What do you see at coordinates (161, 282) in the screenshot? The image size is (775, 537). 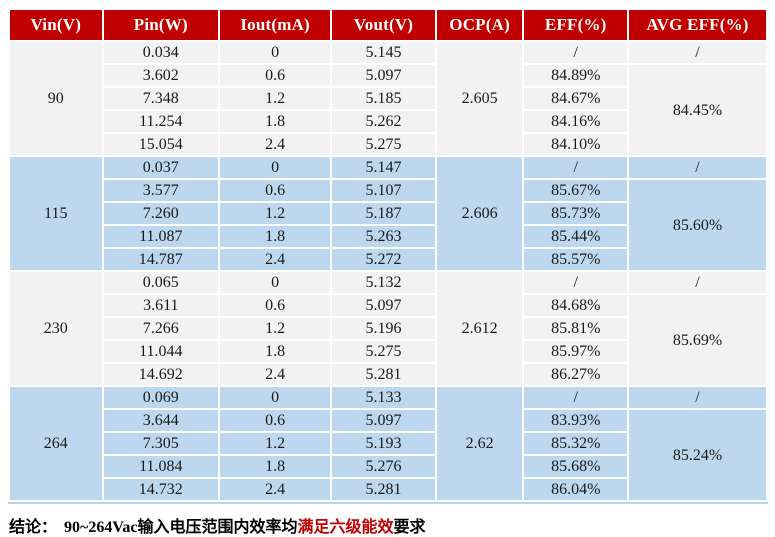 I see `pin-cell: 0.065` at bounding box center [161, 282].